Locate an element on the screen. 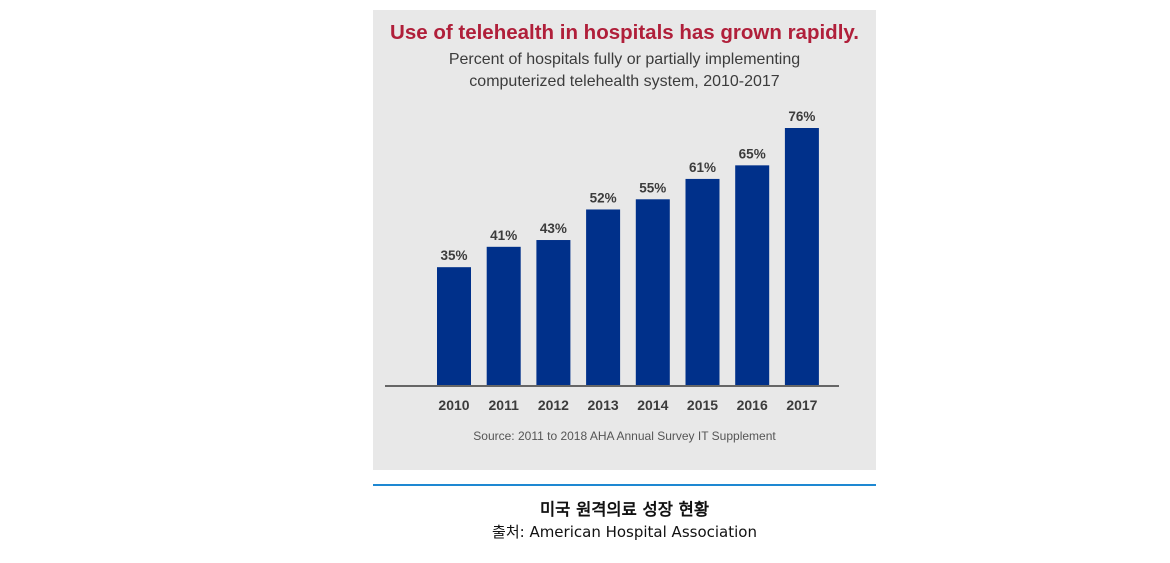  data-label-2015: 61% is located at coordinates (702, 167).